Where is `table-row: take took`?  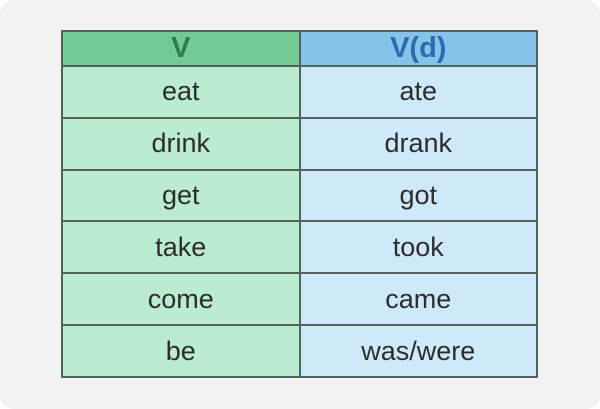
table-row: take took is located at coordinates (299, 247).